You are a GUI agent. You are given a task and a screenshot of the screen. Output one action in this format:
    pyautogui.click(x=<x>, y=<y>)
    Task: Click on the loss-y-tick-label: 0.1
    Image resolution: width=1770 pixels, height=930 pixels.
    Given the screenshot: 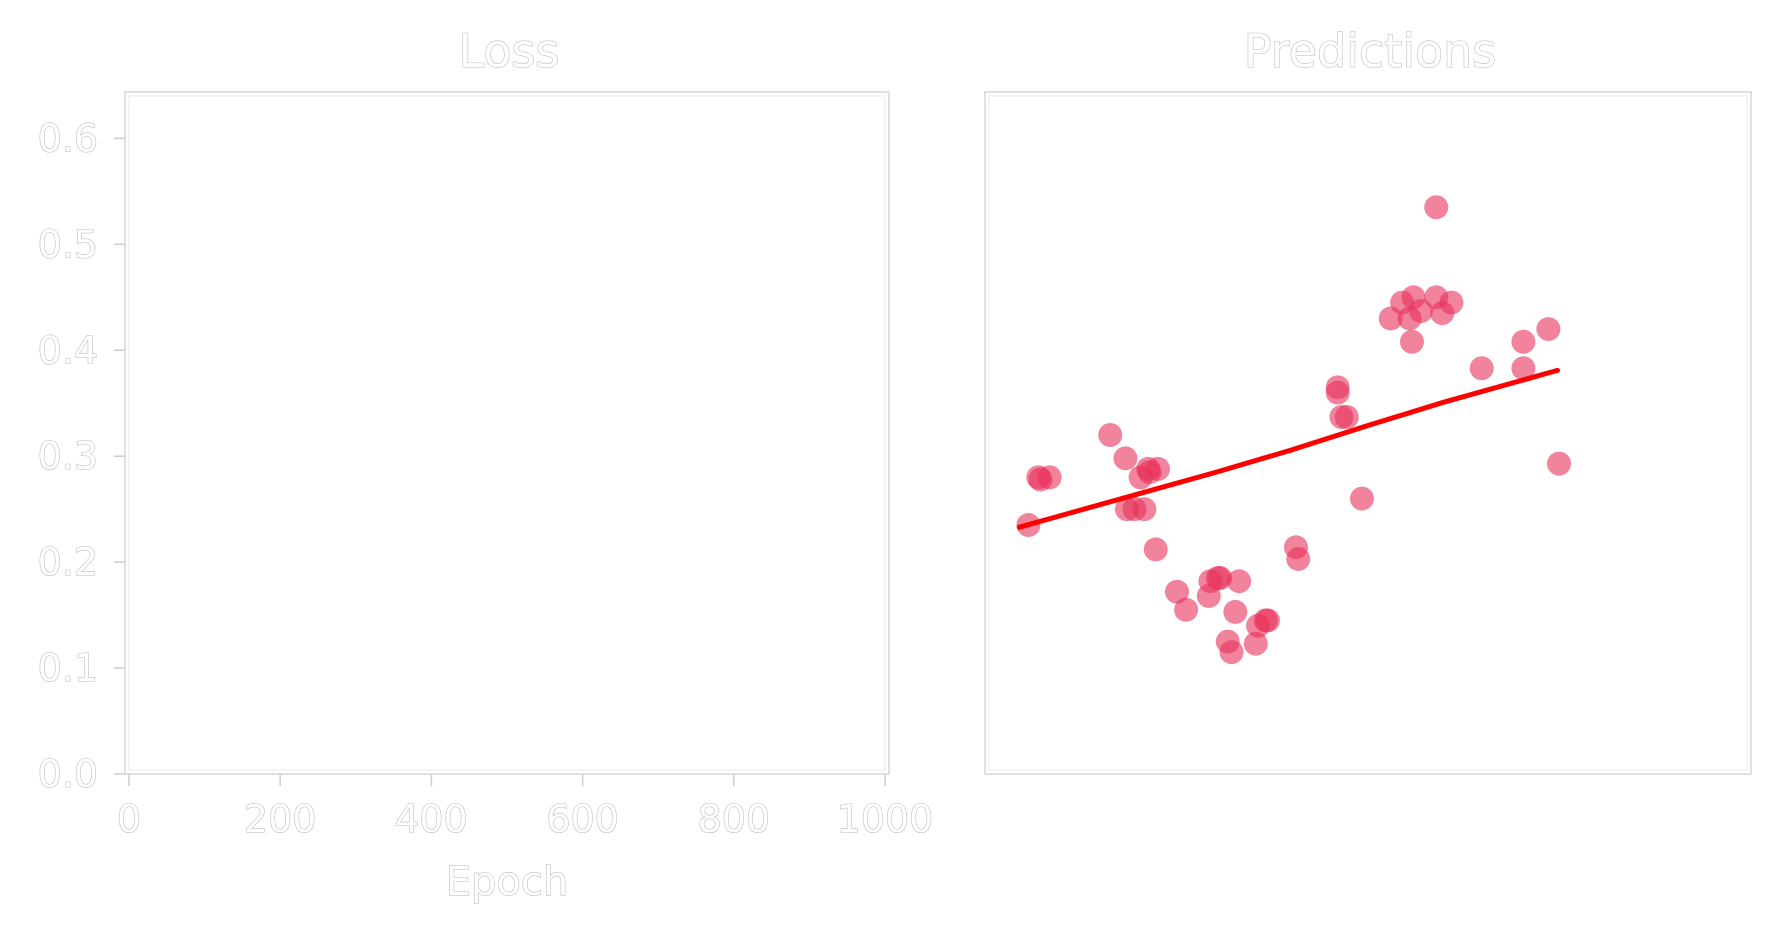 What is the action you would take?
    pyautogui.click(x=68, y=668)
    